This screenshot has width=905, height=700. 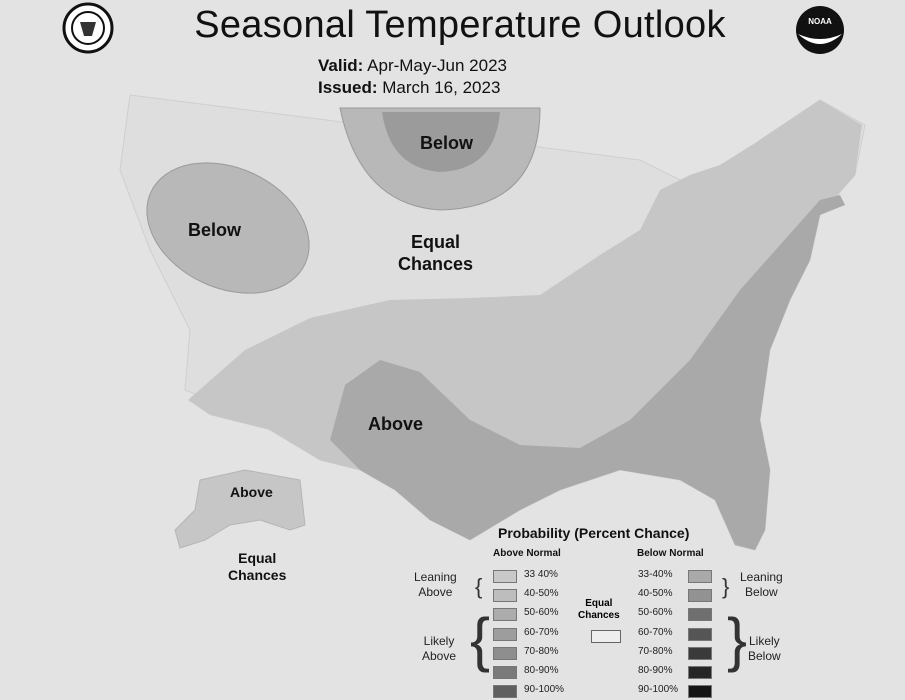 I want to click on leaning-above-line2: Above, so click(x=435, y=592).